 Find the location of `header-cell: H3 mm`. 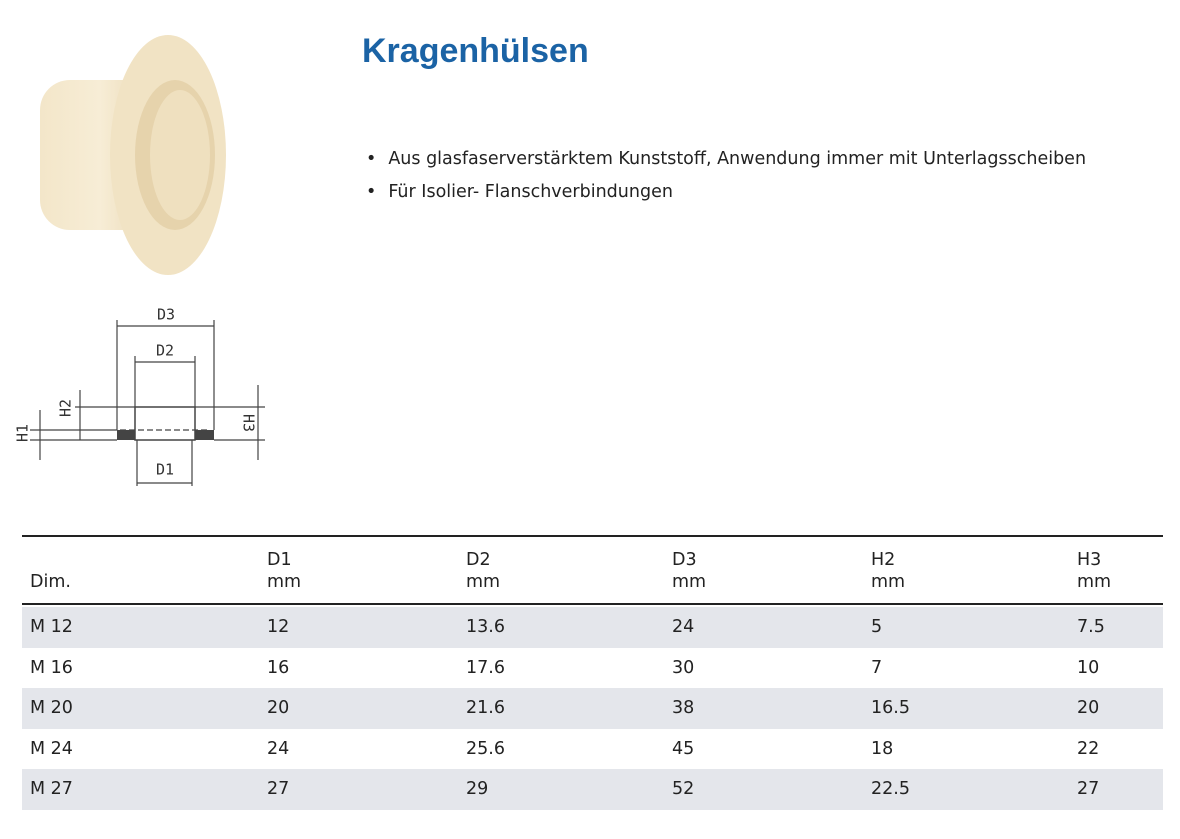

header-cell: H3 mm is located at coordinates (1094, 571).